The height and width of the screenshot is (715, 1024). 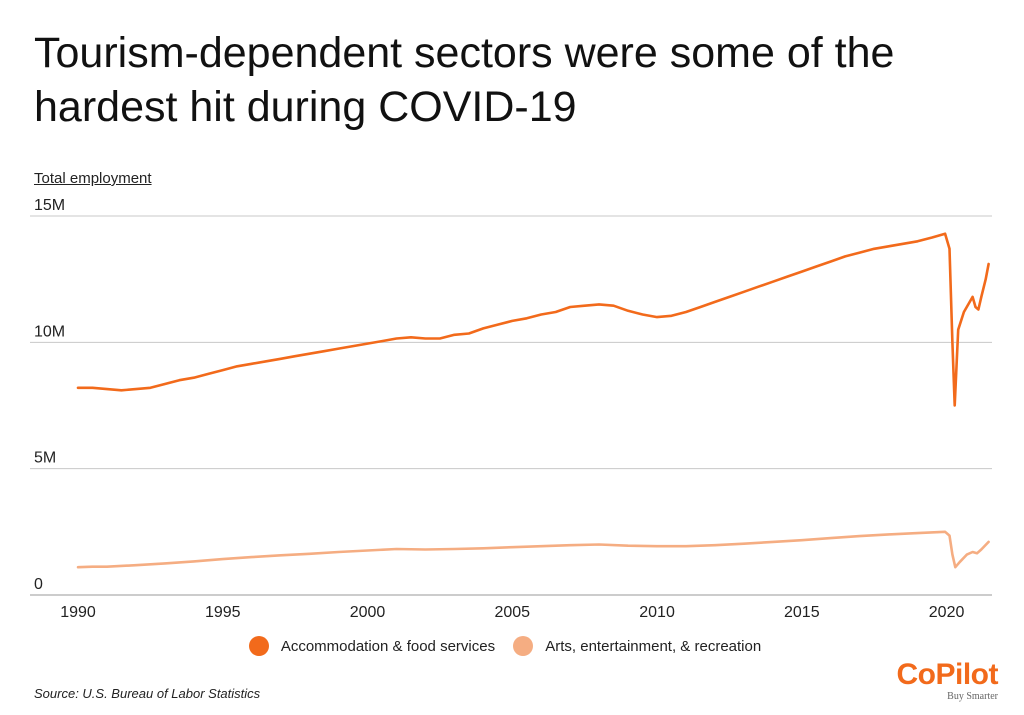 What do you see at coordinates (802, 612) in the screenshot?
I see `x-tick-label: 2015` at bounding box center [802, 612].